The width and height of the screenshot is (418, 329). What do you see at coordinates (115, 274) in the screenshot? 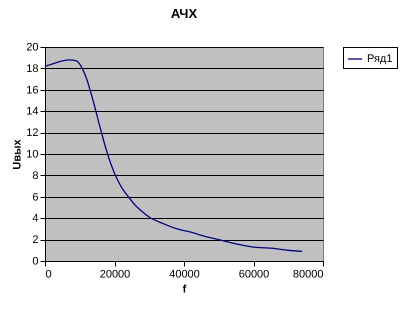
I see `x-tick-label: 20000` at bounding box center [115, 274].